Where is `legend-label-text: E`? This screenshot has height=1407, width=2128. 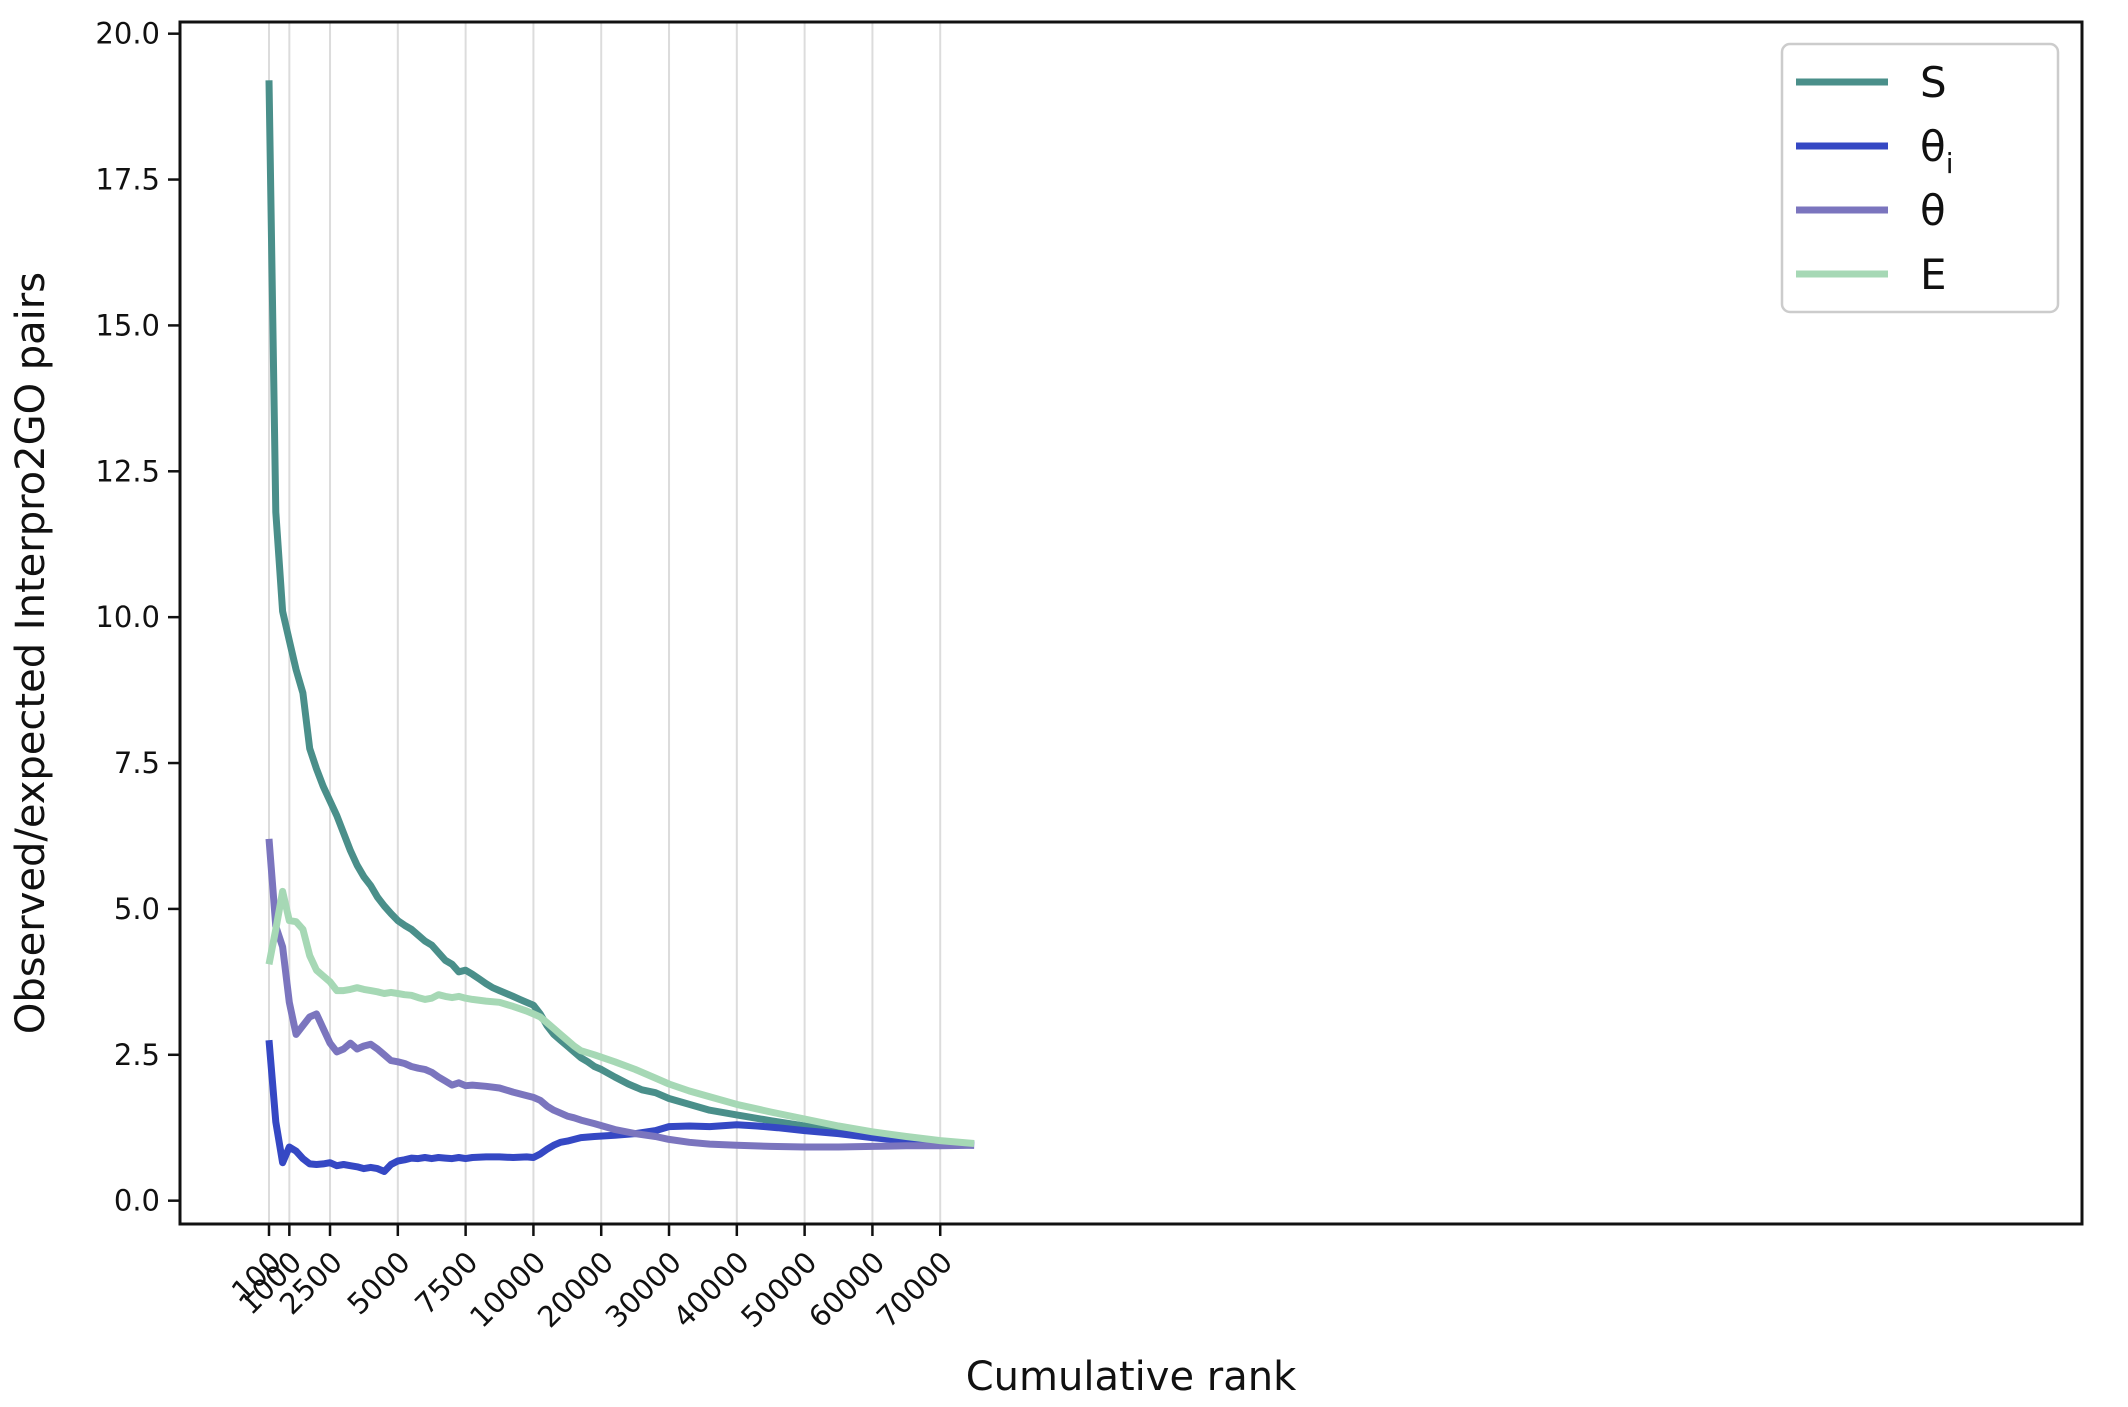 legend-label-text: E is located at coordinates (1933, 274).